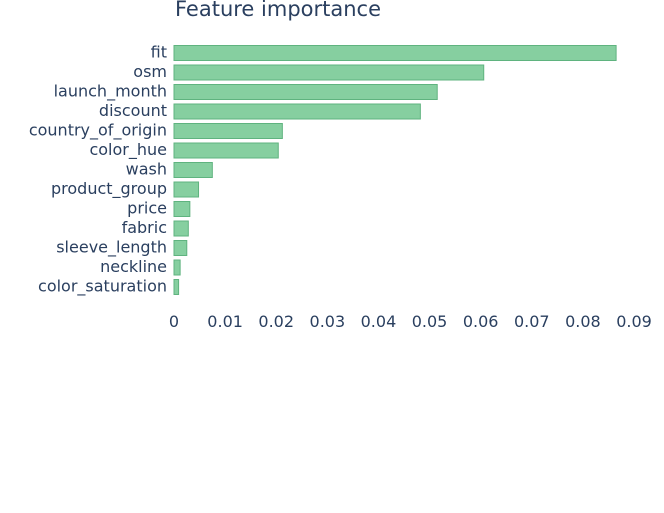  What do you see at coordinates (328, 321) in the screenshot?
I see `x-tick-label: 0.03` at bounding box center [328, 321].